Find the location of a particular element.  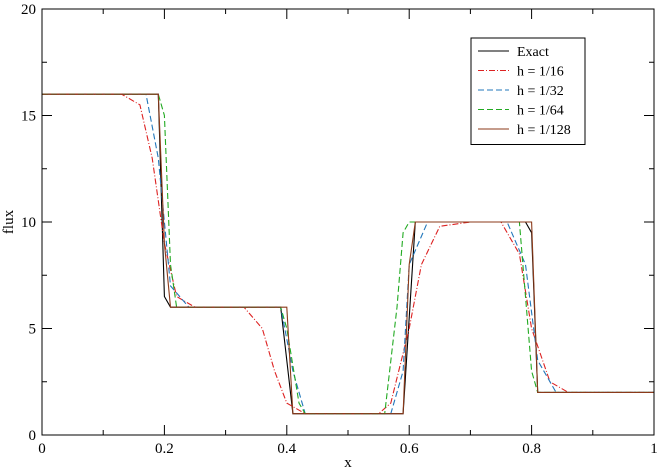

legend: Exact h = 1/16 h = 1/32 h = 1/64 h = 1/128 is located at coordinates (528, 91).